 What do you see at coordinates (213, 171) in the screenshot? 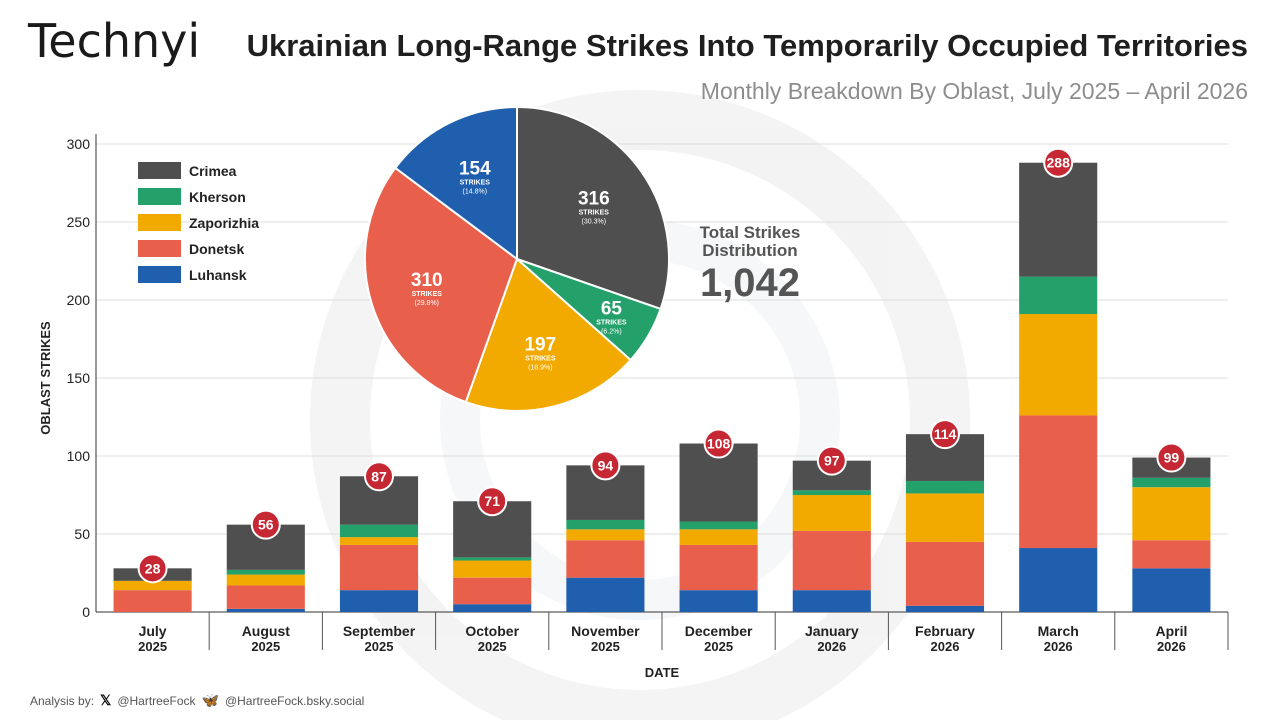
I see `legend-label: Crimea` at bounding box center [213, 171].